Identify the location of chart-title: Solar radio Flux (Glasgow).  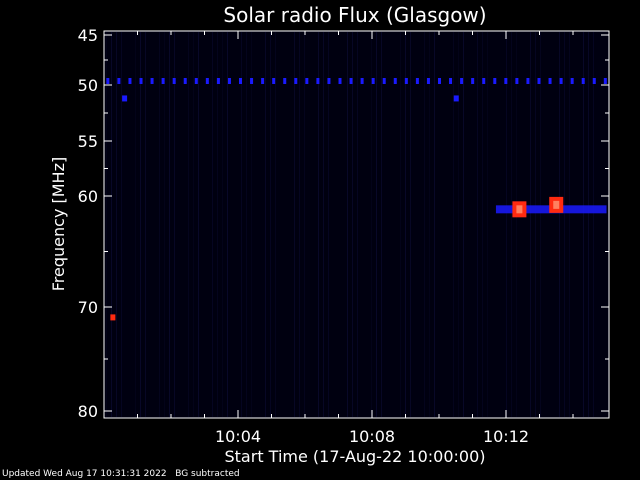
(354, 15).